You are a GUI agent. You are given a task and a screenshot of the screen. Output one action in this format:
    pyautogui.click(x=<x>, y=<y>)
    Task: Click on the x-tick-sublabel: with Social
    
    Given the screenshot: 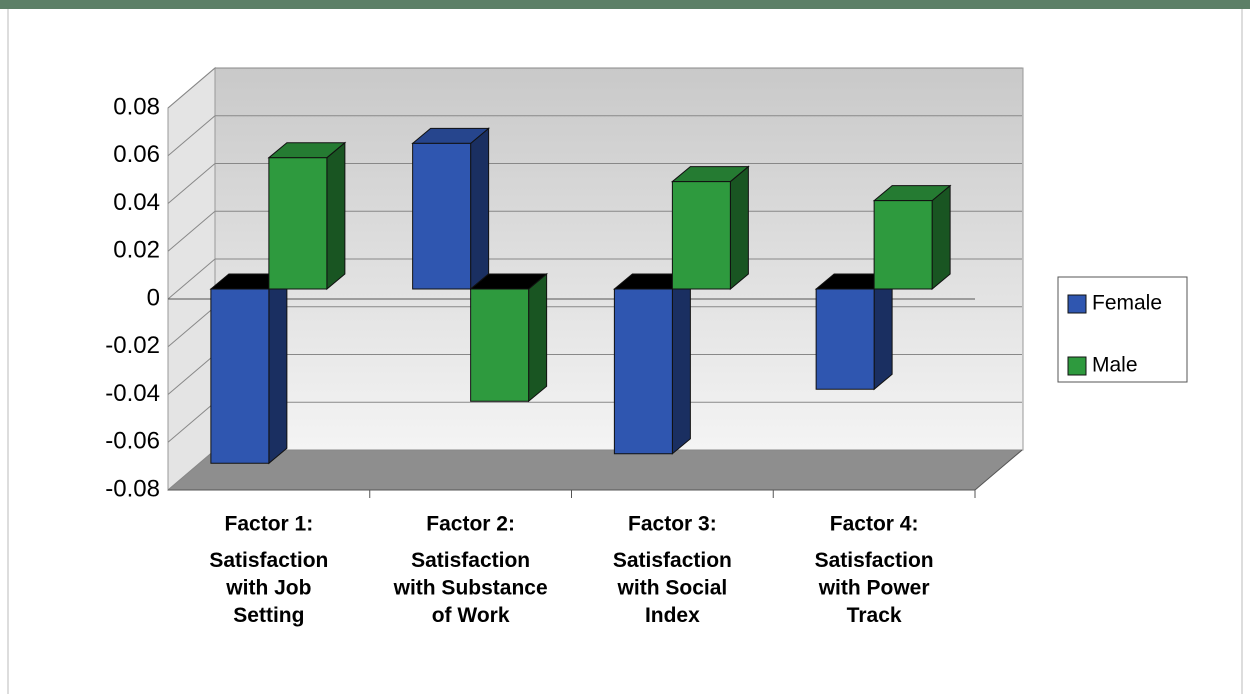 What is the action you would take?
    pyautogui.click(x=672, y=588)
    